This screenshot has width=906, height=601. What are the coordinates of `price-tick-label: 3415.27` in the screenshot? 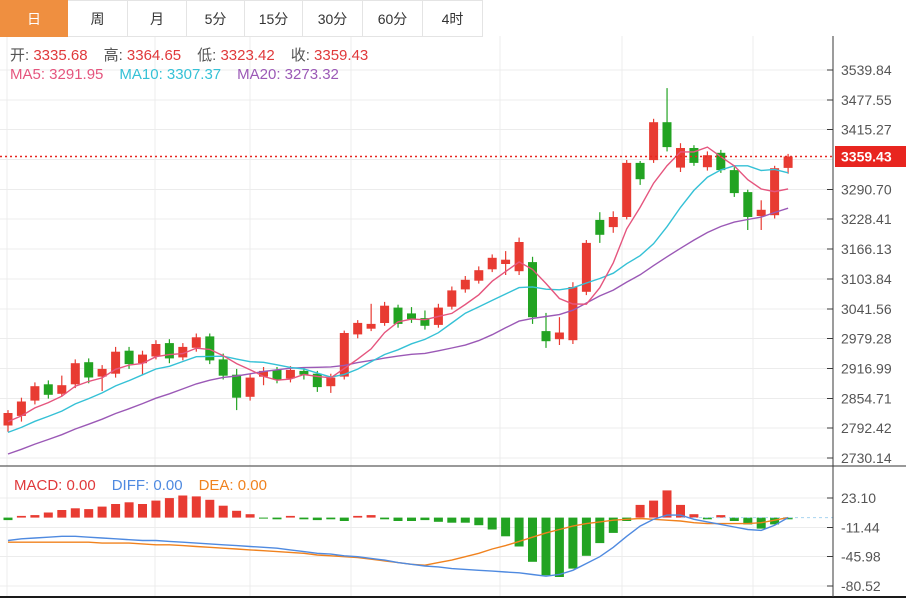 It's located at (866, 130).